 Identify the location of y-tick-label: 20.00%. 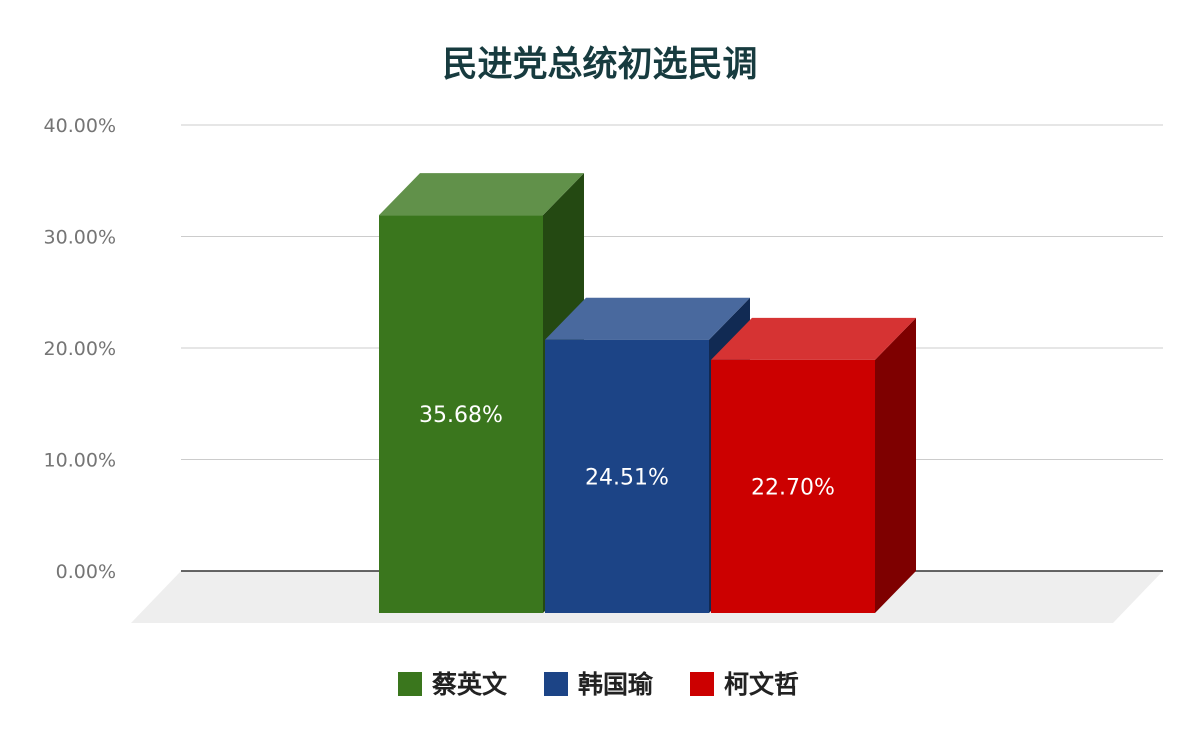
(80, 349).